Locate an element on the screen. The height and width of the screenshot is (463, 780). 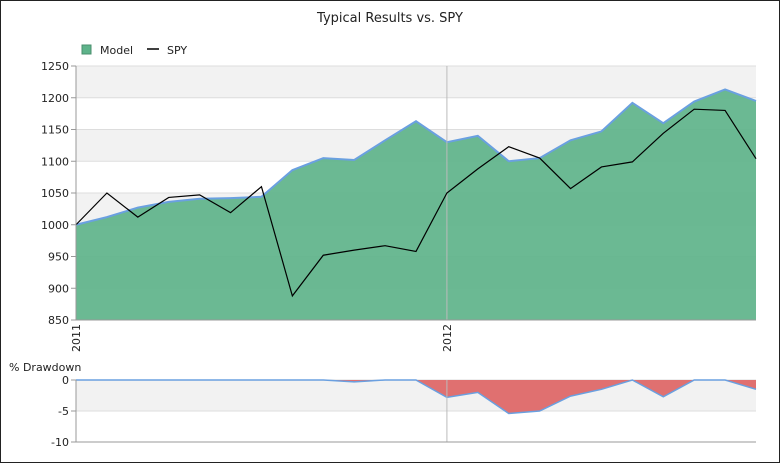
y-tick-label: 1050 is located at coordinates (55, 193).